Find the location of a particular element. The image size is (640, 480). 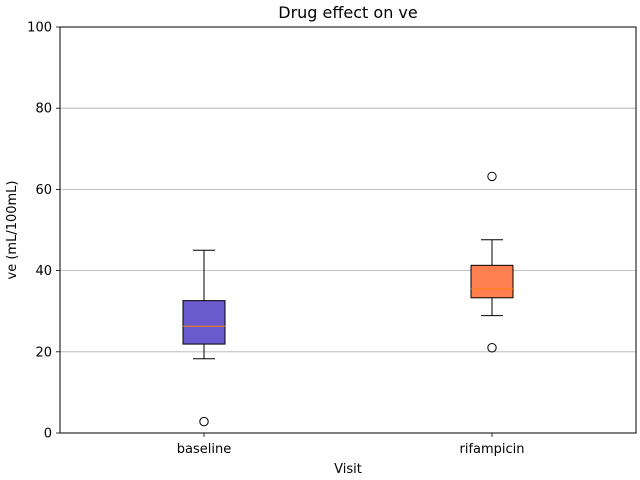

x-tick-label: baseline is located at coordinates (204, 449).